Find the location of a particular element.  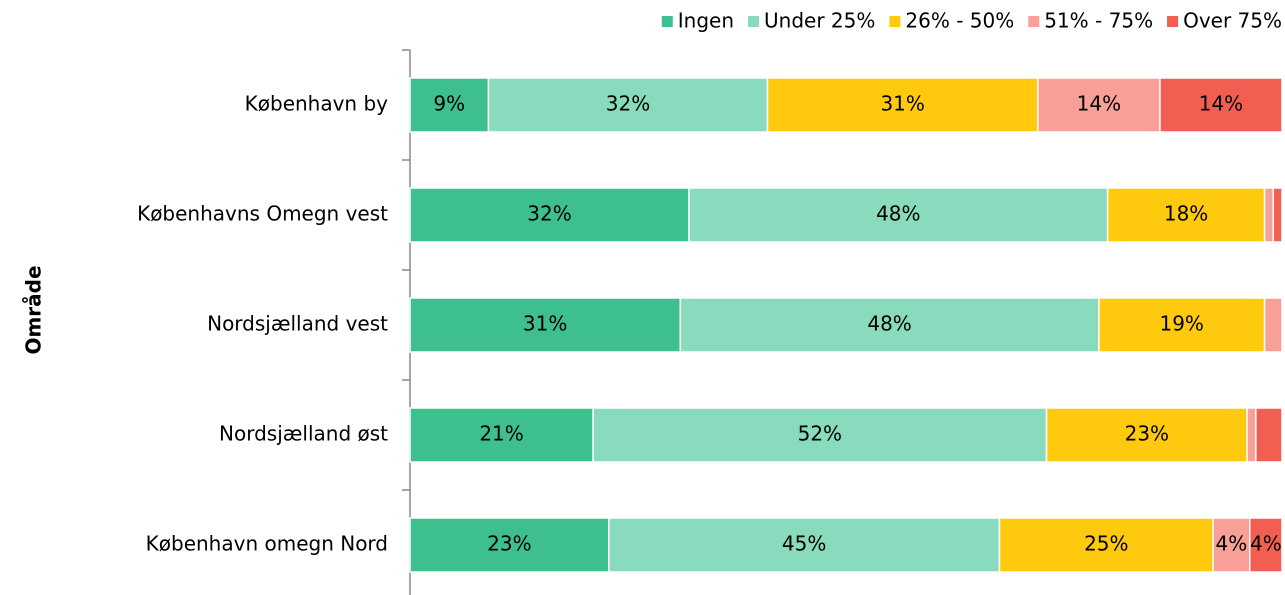

category-label: København by is located at coordinates (317, 104).